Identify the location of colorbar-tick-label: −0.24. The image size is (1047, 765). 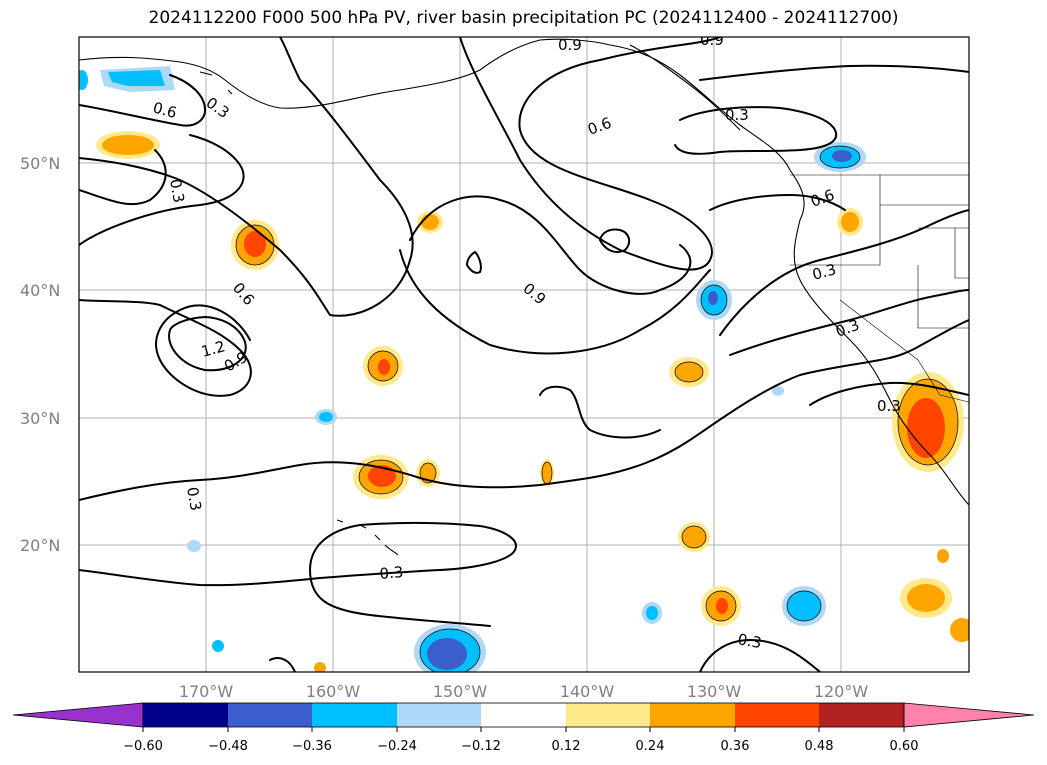
(397, 746).